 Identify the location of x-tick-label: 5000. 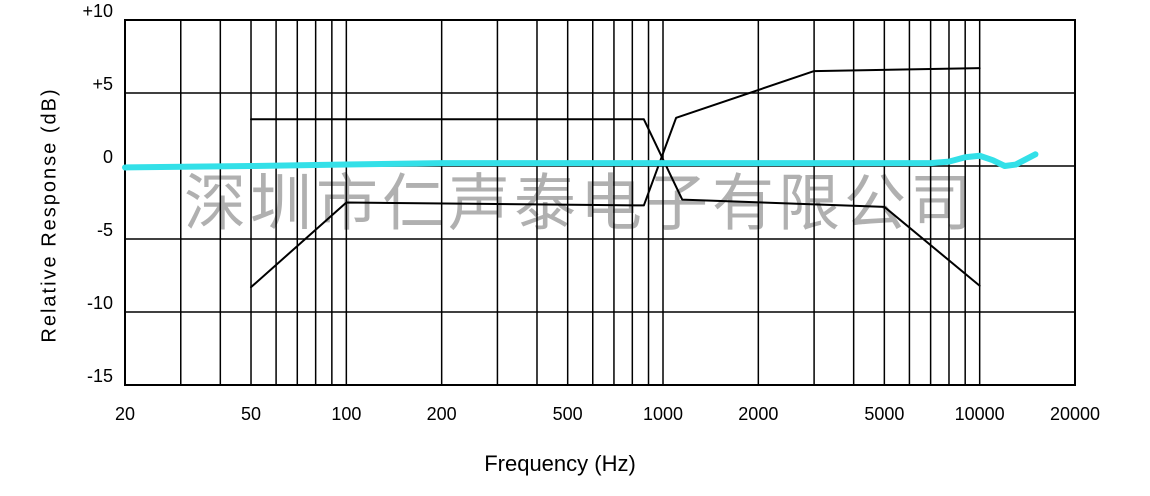
(884, 414).